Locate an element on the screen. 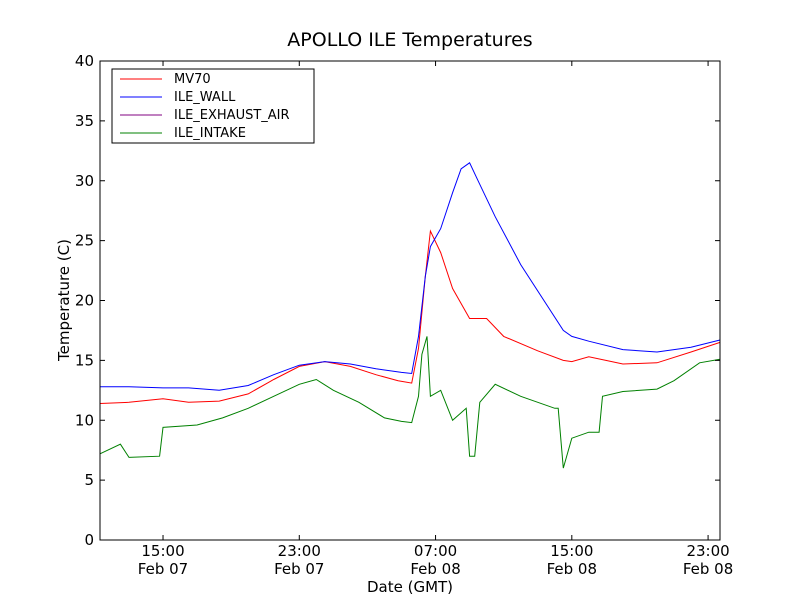 Image resolution: width=800 pixels, height=600 pixels. y-tick-label: 40 is located at coordinates (84, 61).